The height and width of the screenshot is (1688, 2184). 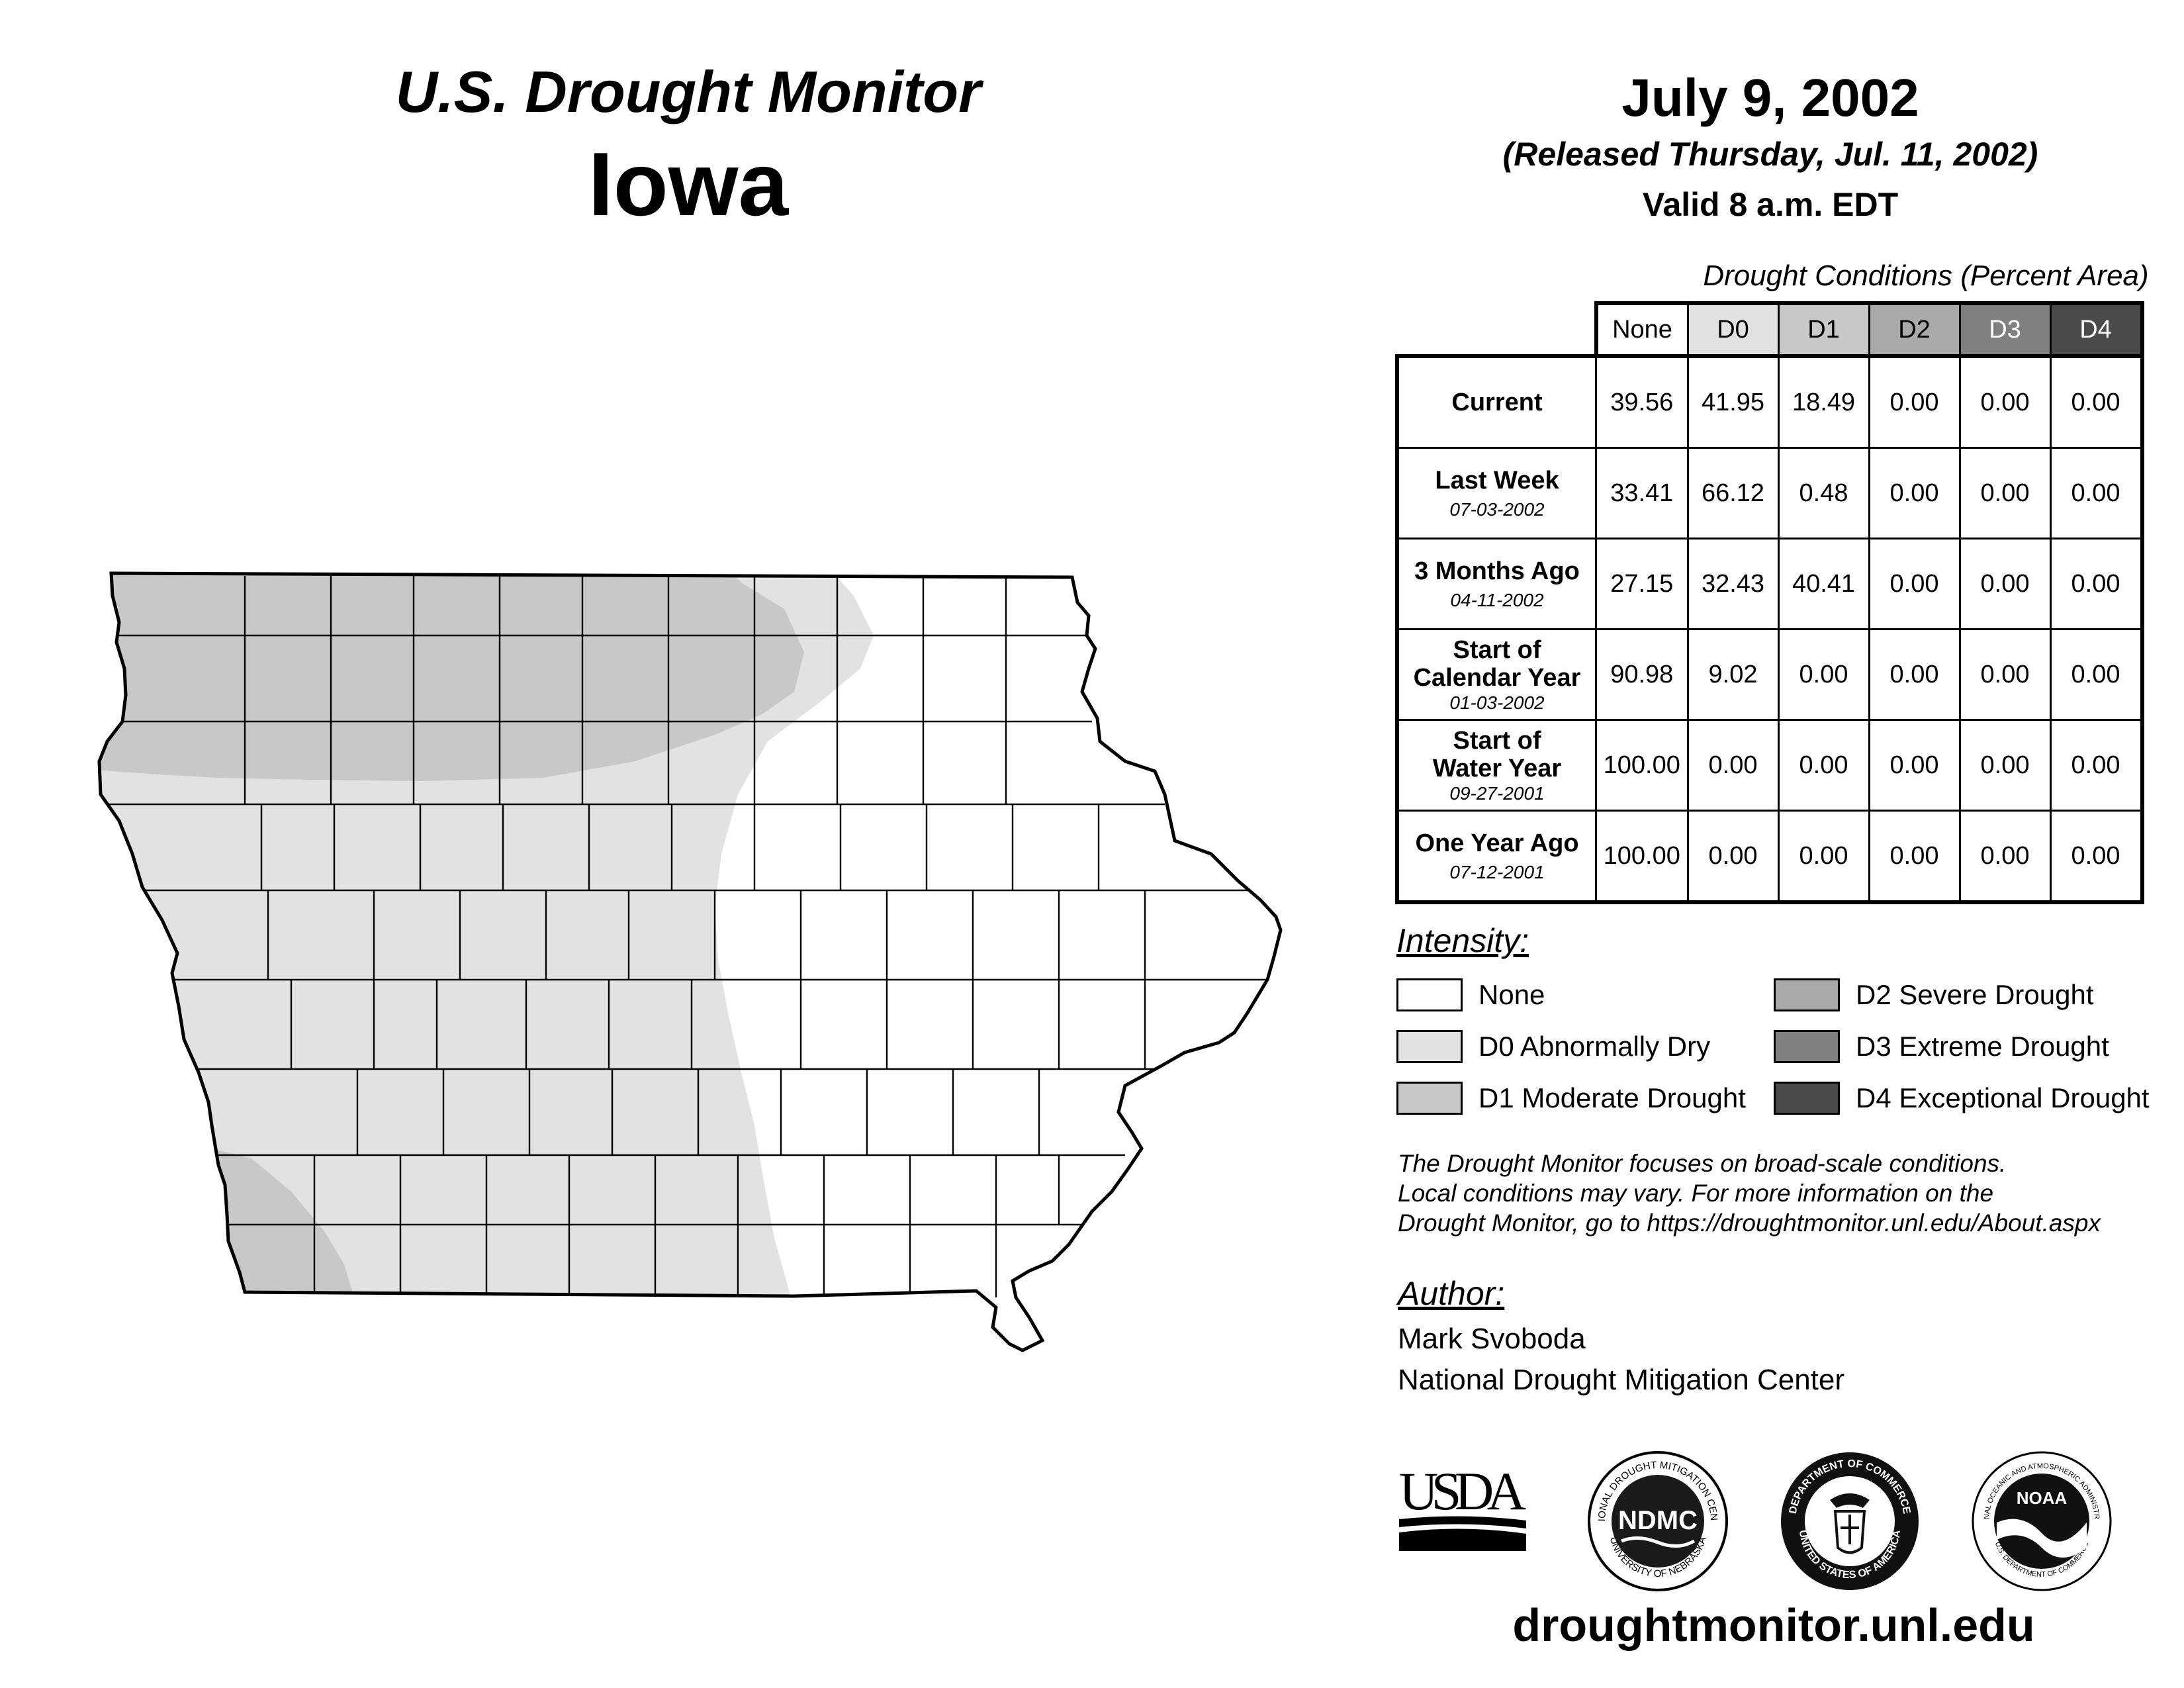 I want to click on usda-logo: USDA, so click(x=1462, y=1506).